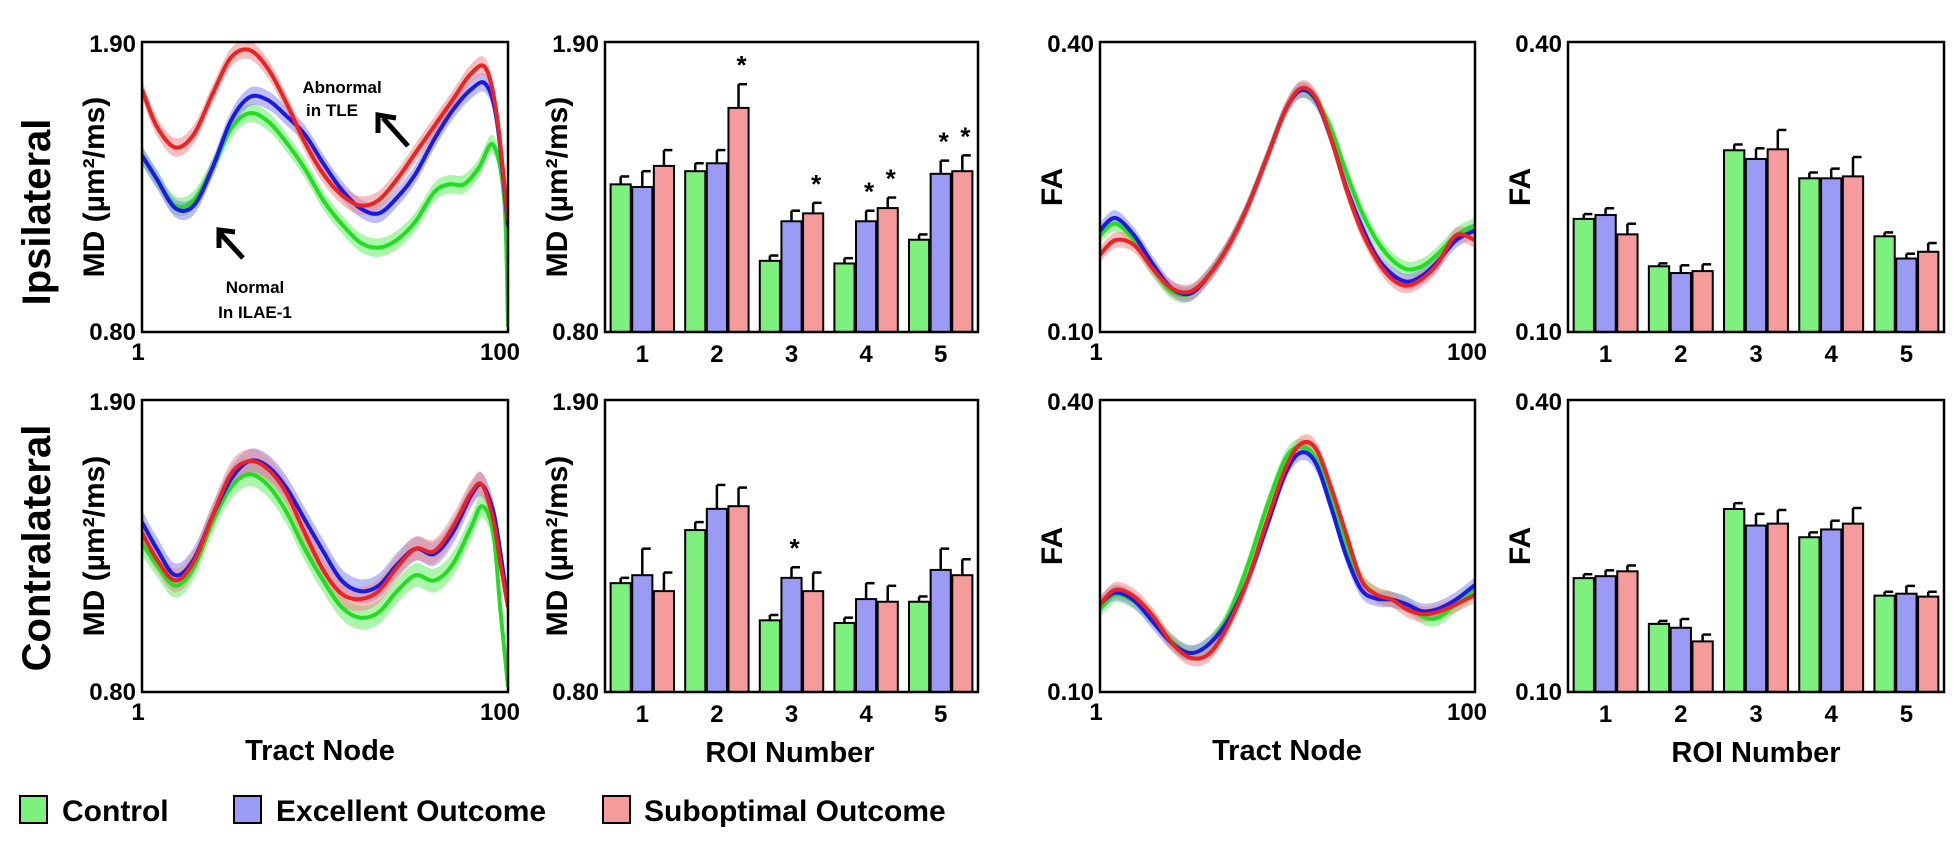  I want to click on y-axis-label: FA, so click(1052, 546).